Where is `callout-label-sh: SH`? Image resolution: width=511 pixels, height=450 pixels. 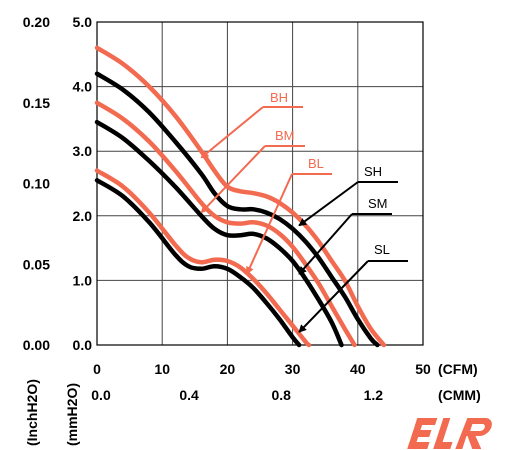
callout-label-sh: SH is located at coordinates (373, 171).